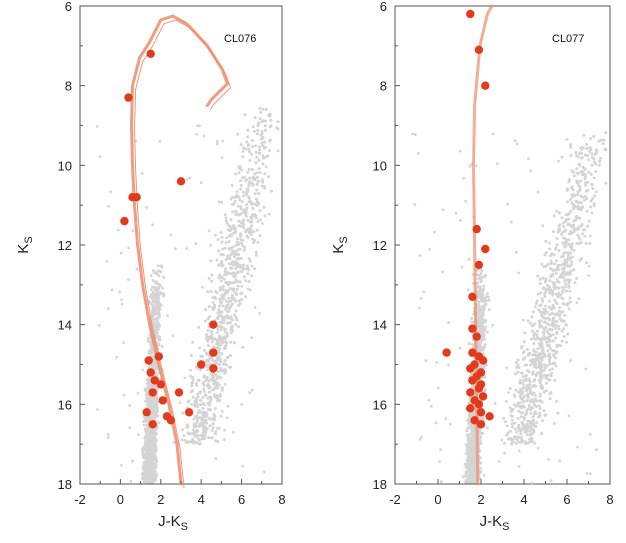  I want to click on y-tick-label: 12, so click(65, 245).